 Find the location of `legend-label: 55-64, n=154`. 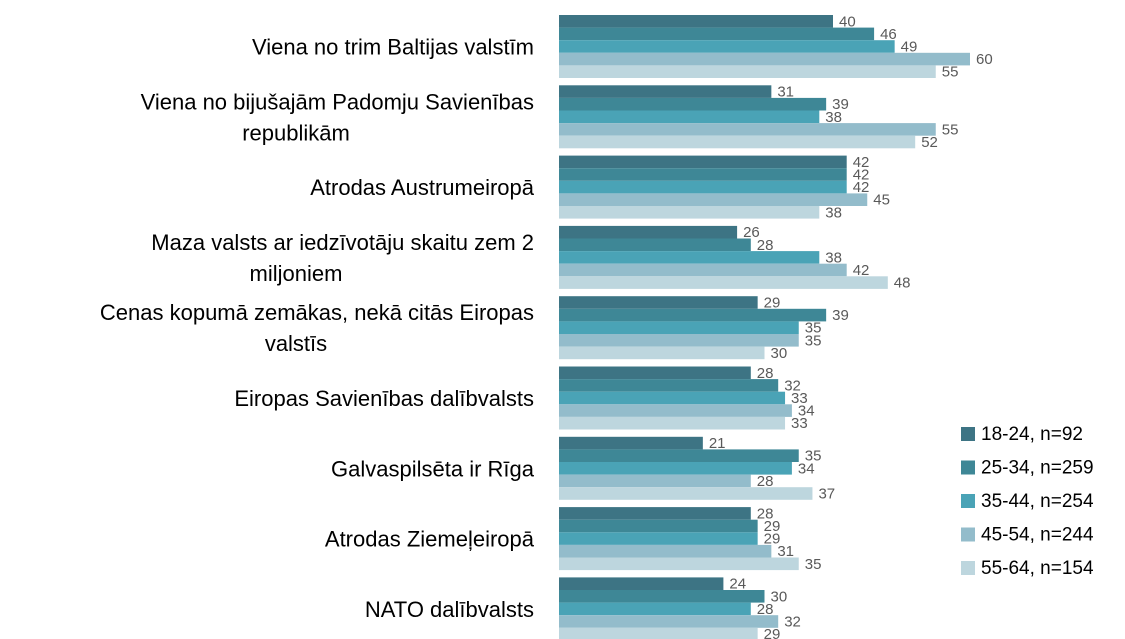

legend-label: 55-64, n=154 is located at coordinates (1037, 568).